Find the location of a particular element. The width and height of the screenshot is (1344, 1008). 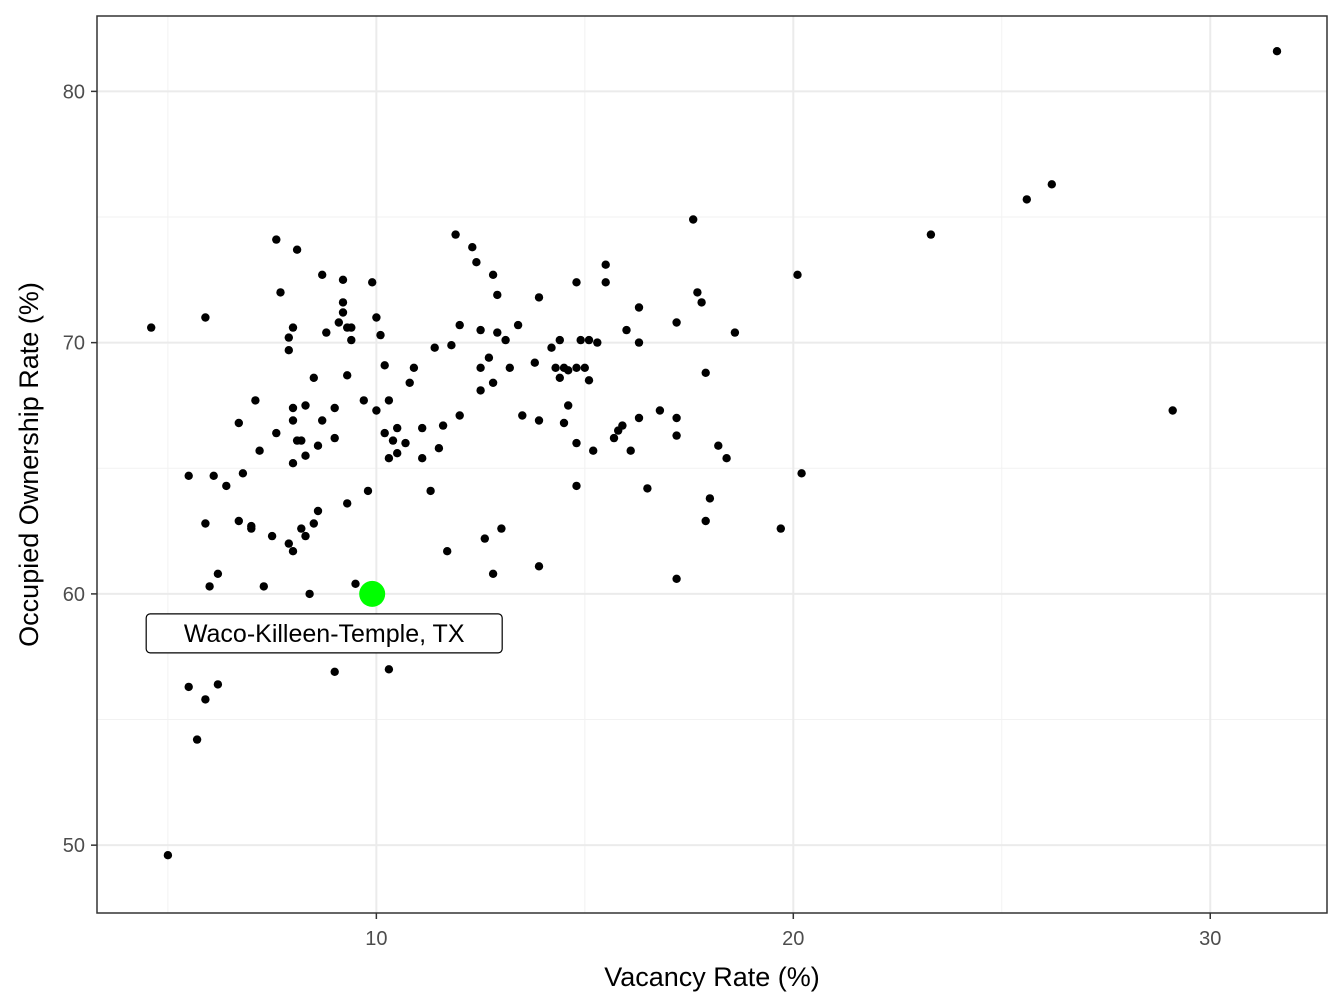

y-tick-label: 80 is located at coordinates (74, 92).